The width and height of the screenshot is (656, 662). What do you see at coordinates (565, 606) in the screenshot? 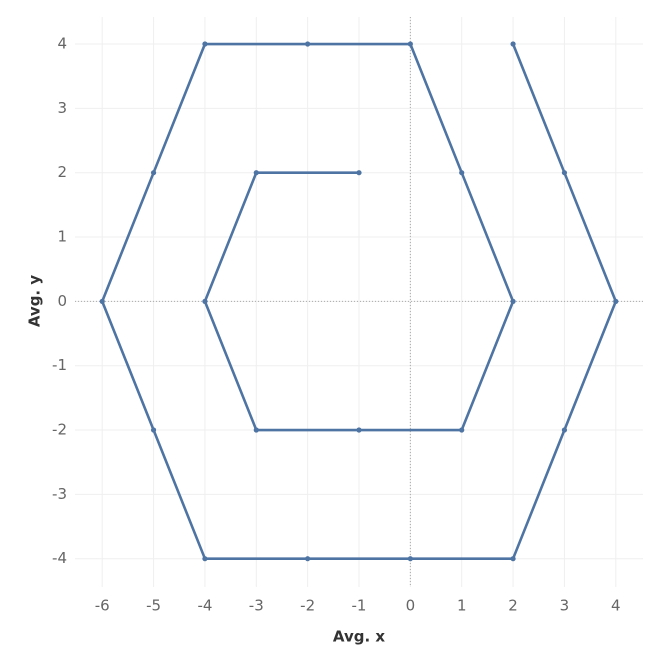
I see `x-tick-label: 3` at bounding box center [565, 606].